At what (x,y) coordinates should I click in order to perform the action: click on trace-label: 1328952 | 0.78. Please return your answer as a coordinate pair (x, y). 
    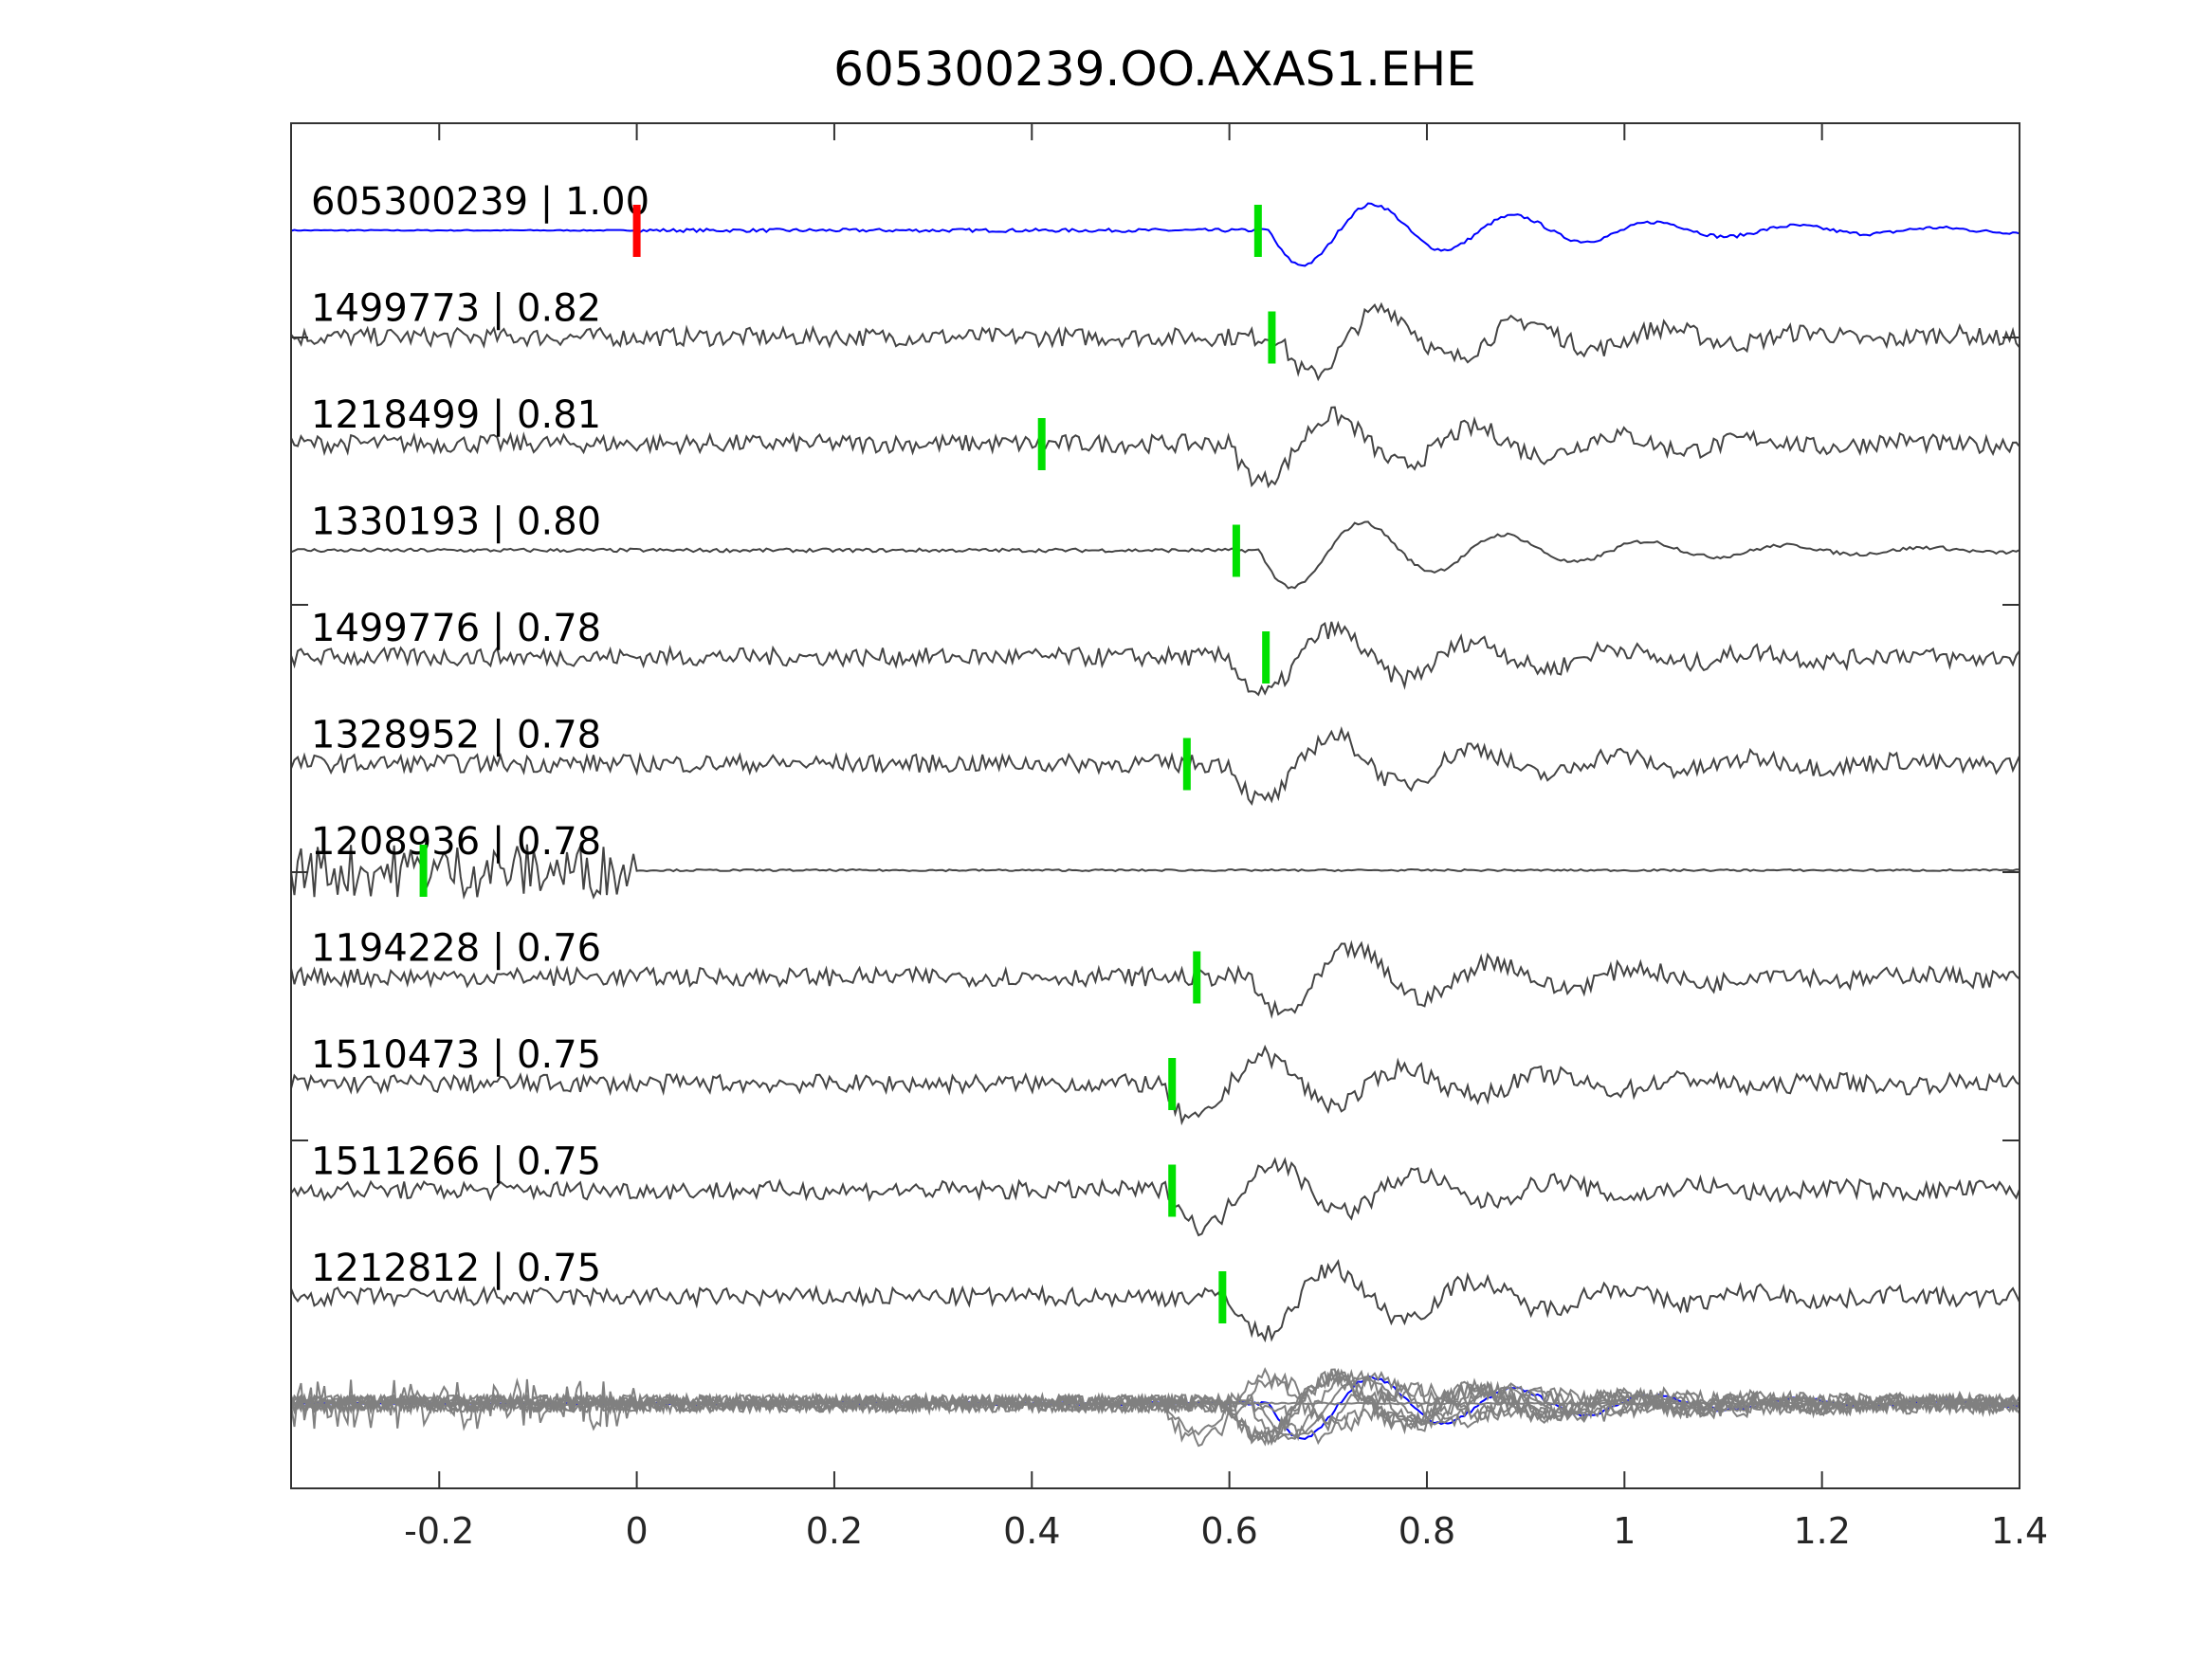
    Looking at the image, I should click on (456, 735).